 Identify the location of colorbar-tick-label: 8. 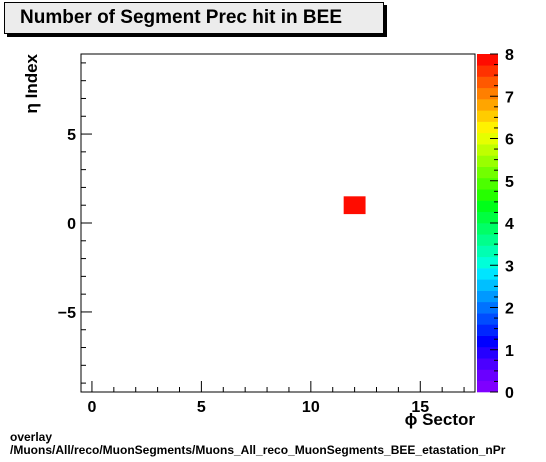
(509, 55).